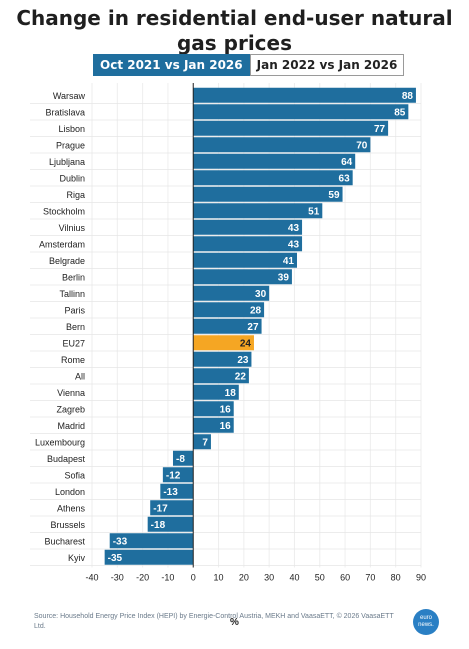 This screenshot has height=649, width=469. I want to click on data-label: 85, so click(400, 113).